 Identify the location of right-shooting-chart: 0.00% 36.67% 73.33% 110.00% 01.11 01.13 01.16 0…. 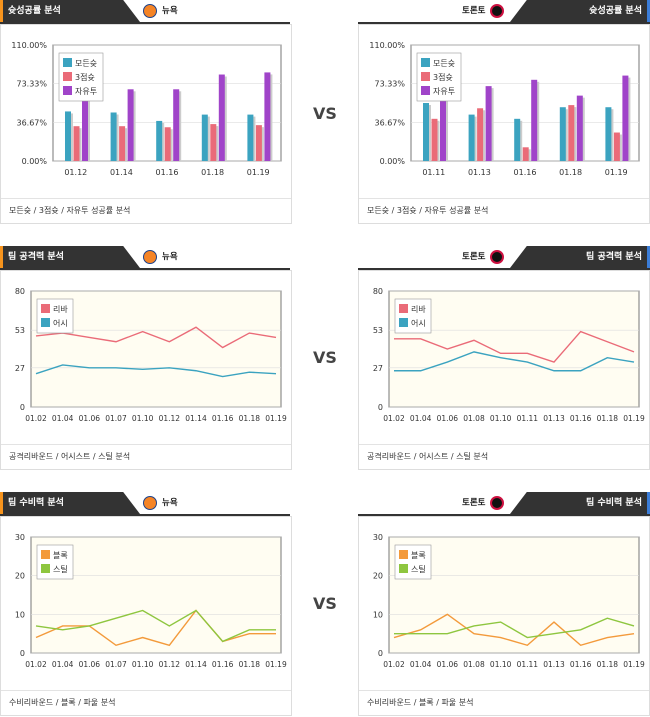
(504, 109).